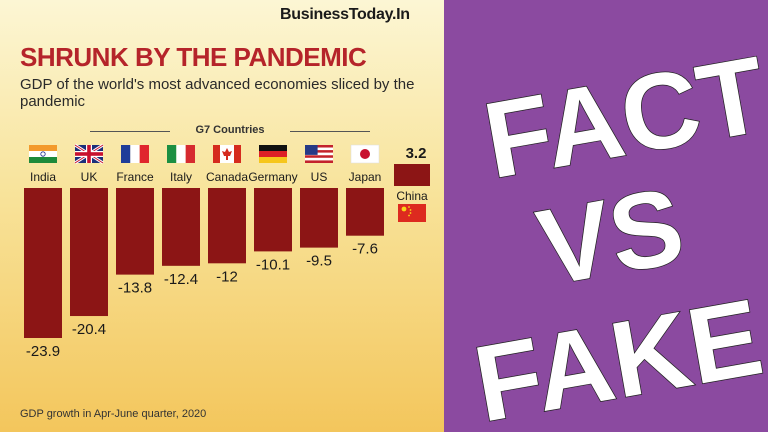 The image size is (768, 432). I want to click on category-label-us: US, so click(319, 177).